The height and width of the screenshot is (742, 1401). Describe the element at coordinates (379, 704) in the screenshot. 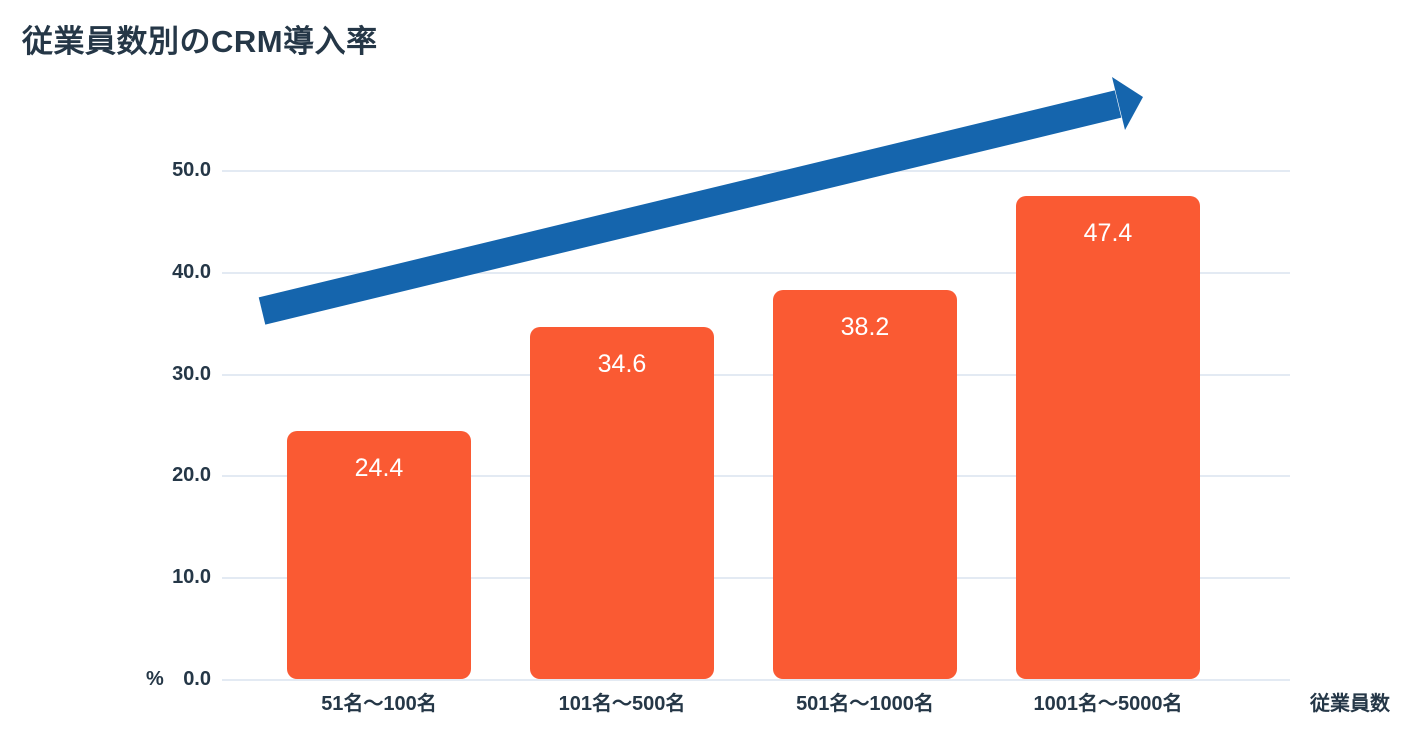

I see `x-tick-label: 51名〜100名` at that location.